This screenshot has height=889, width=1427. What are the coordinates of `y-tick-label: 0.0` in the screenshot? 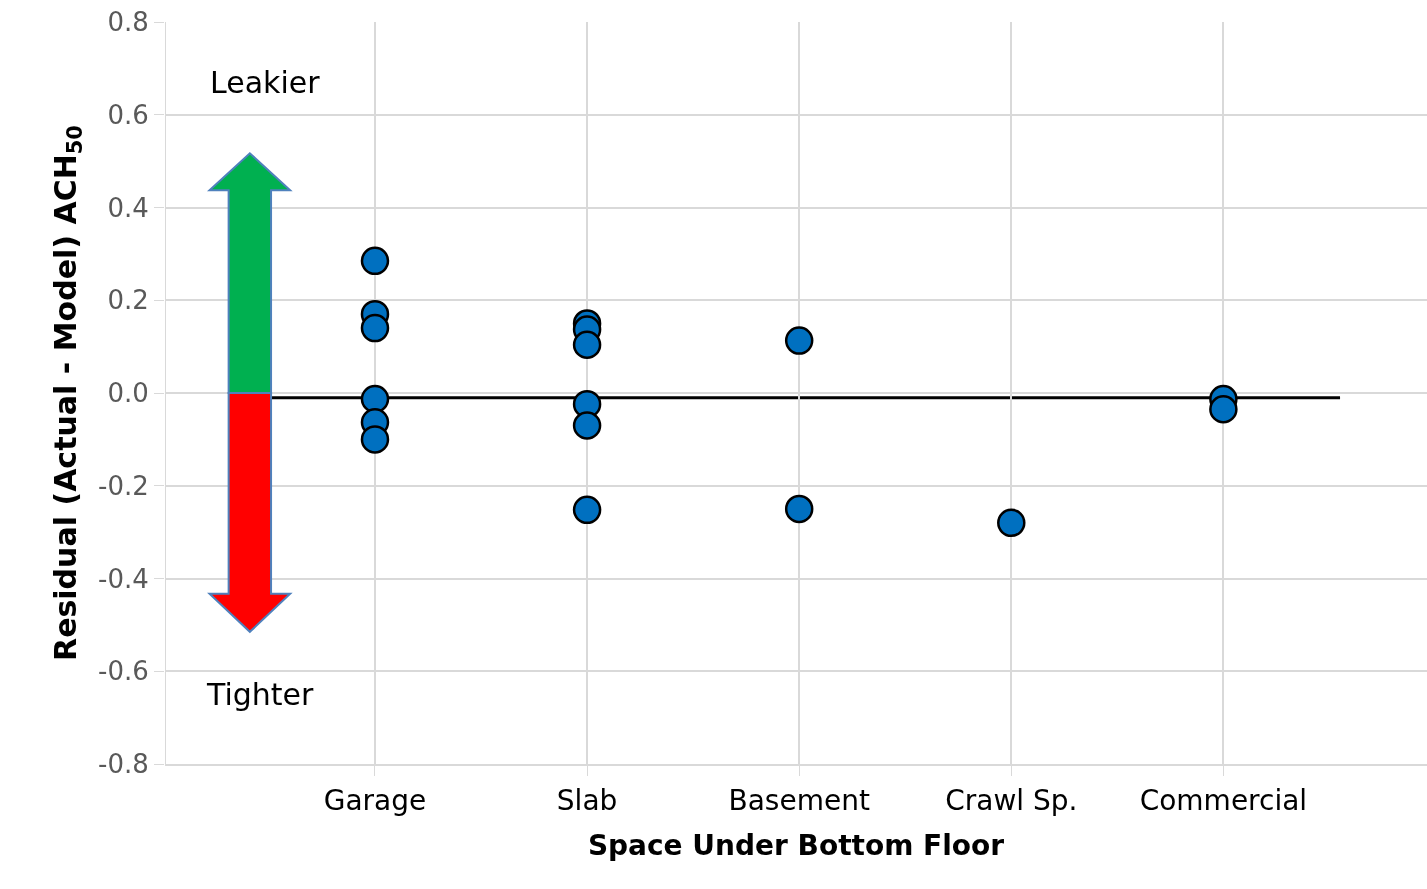 It's located at (128, 393).